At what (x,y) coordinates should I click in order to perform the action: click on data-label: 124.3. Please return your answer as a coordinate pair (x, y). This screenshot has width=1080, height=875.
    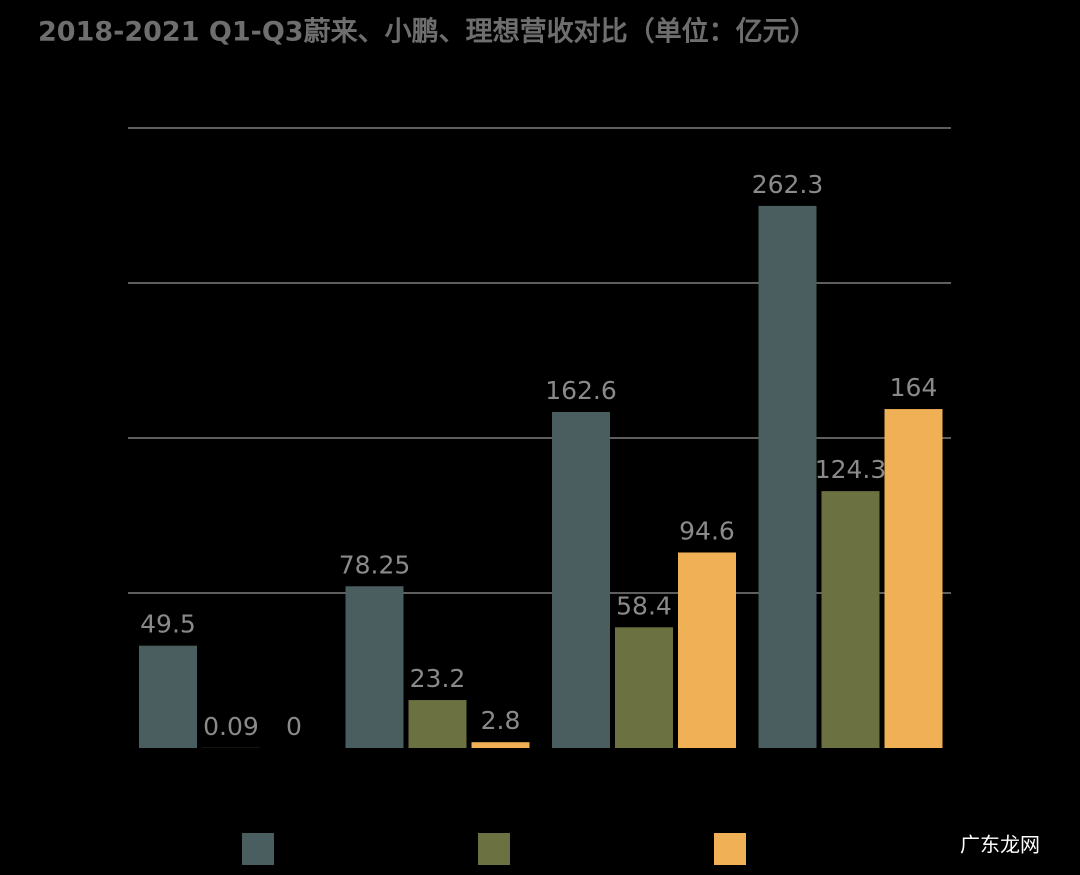
    Looking at the image, I should click on (851, 469).